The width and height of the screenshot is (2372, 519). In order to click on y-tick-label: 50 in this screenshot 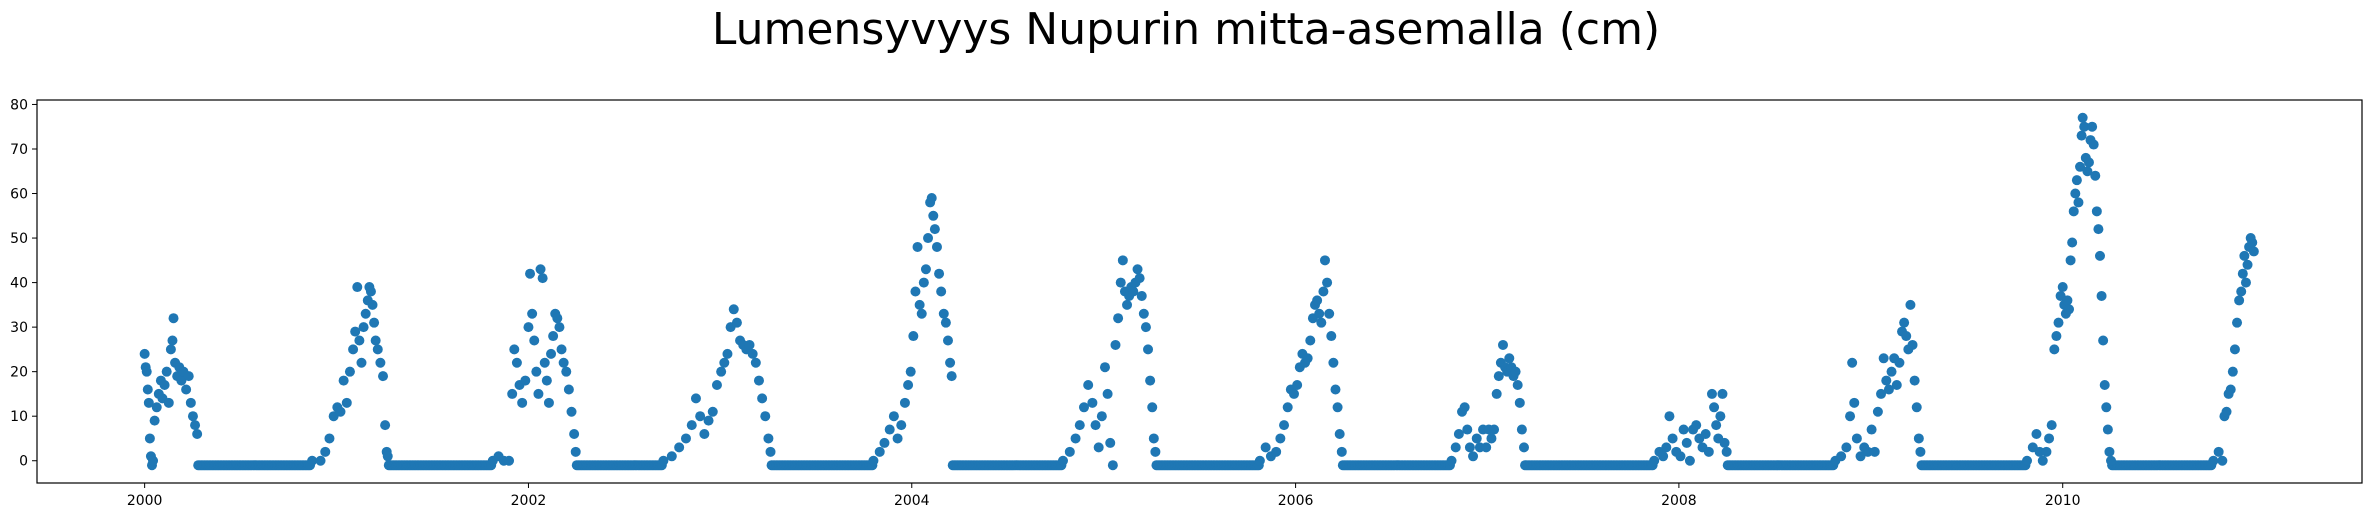, I will do `click(19, 239)`.